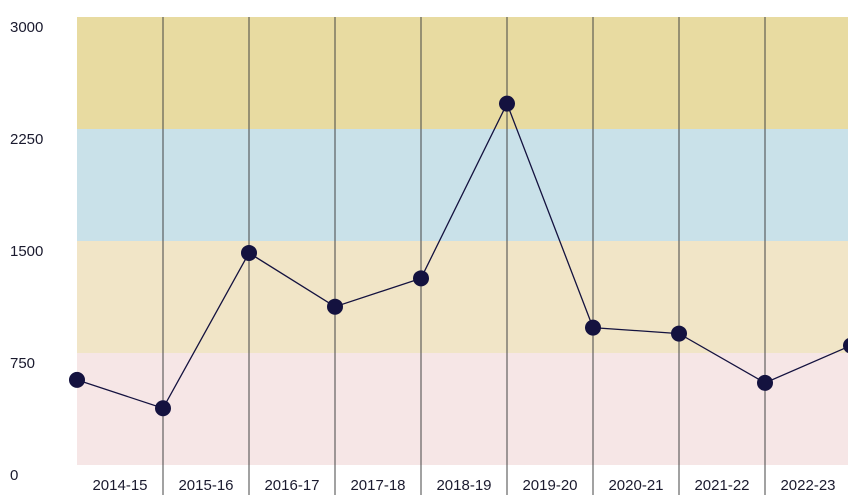 Image resolution: width=848 pixels, height=500 pixels. What do you see at coordinates (14, 475) in the screenshot?
I see `y-tick-label: 0` at bounding box center [14, 475].